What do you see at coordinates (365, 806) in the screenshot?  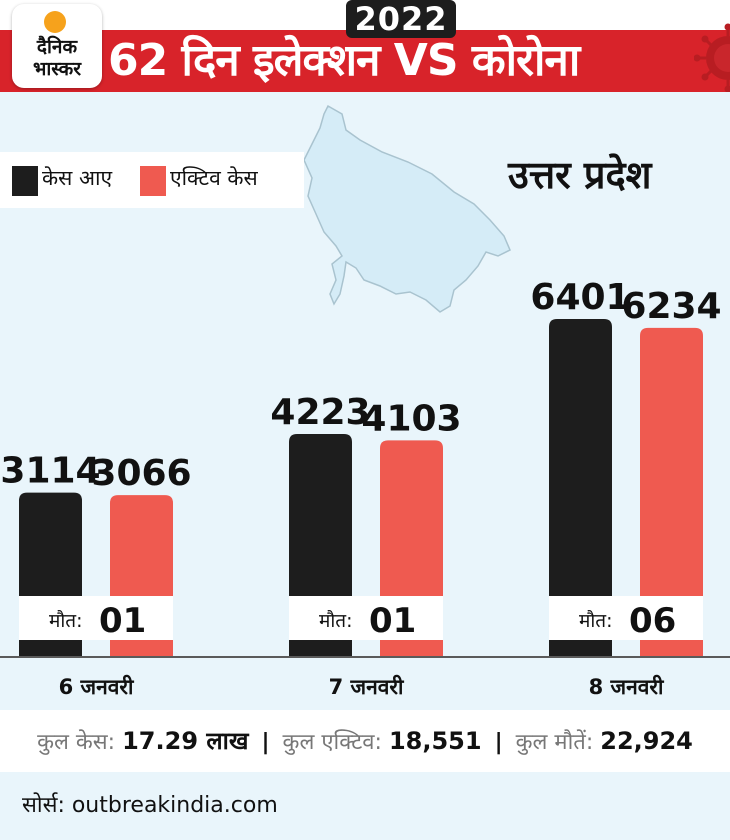 I see `source-note: सोर्स: outbreakindia.com` at bounding box center [365, 806].